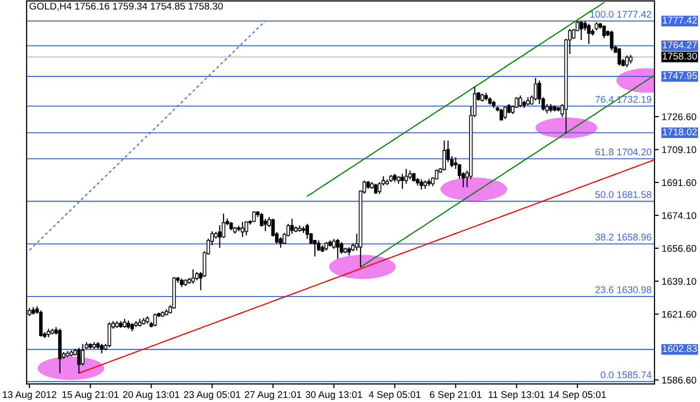 The width and height of the screenshot is (700, 402). I want to click on x-tick-label: 15 Aug 21:01, so click(90, 395).